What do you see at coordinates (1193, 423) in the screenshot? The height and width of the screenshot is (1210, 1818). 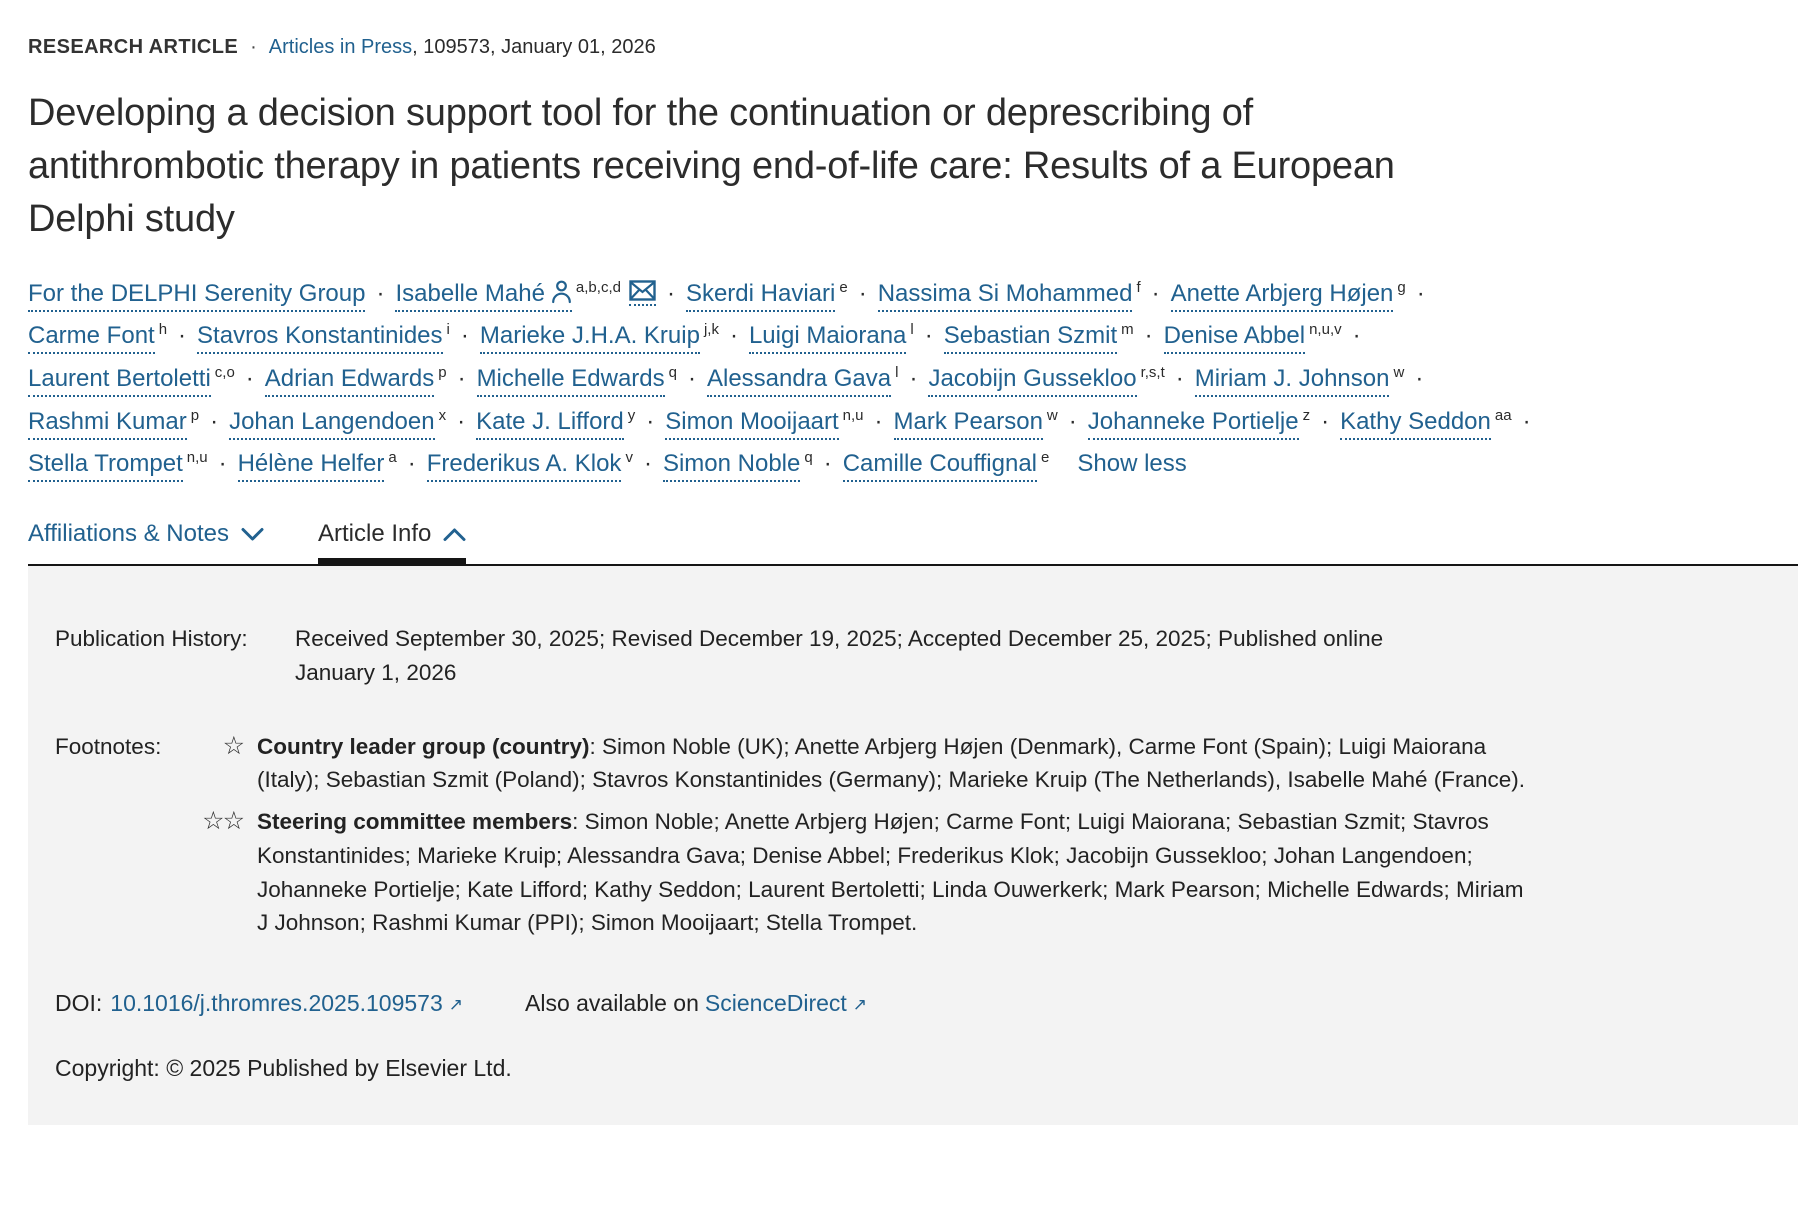 I see `author-link: Johanneke Portielje` at bounding box center [1193, 423].